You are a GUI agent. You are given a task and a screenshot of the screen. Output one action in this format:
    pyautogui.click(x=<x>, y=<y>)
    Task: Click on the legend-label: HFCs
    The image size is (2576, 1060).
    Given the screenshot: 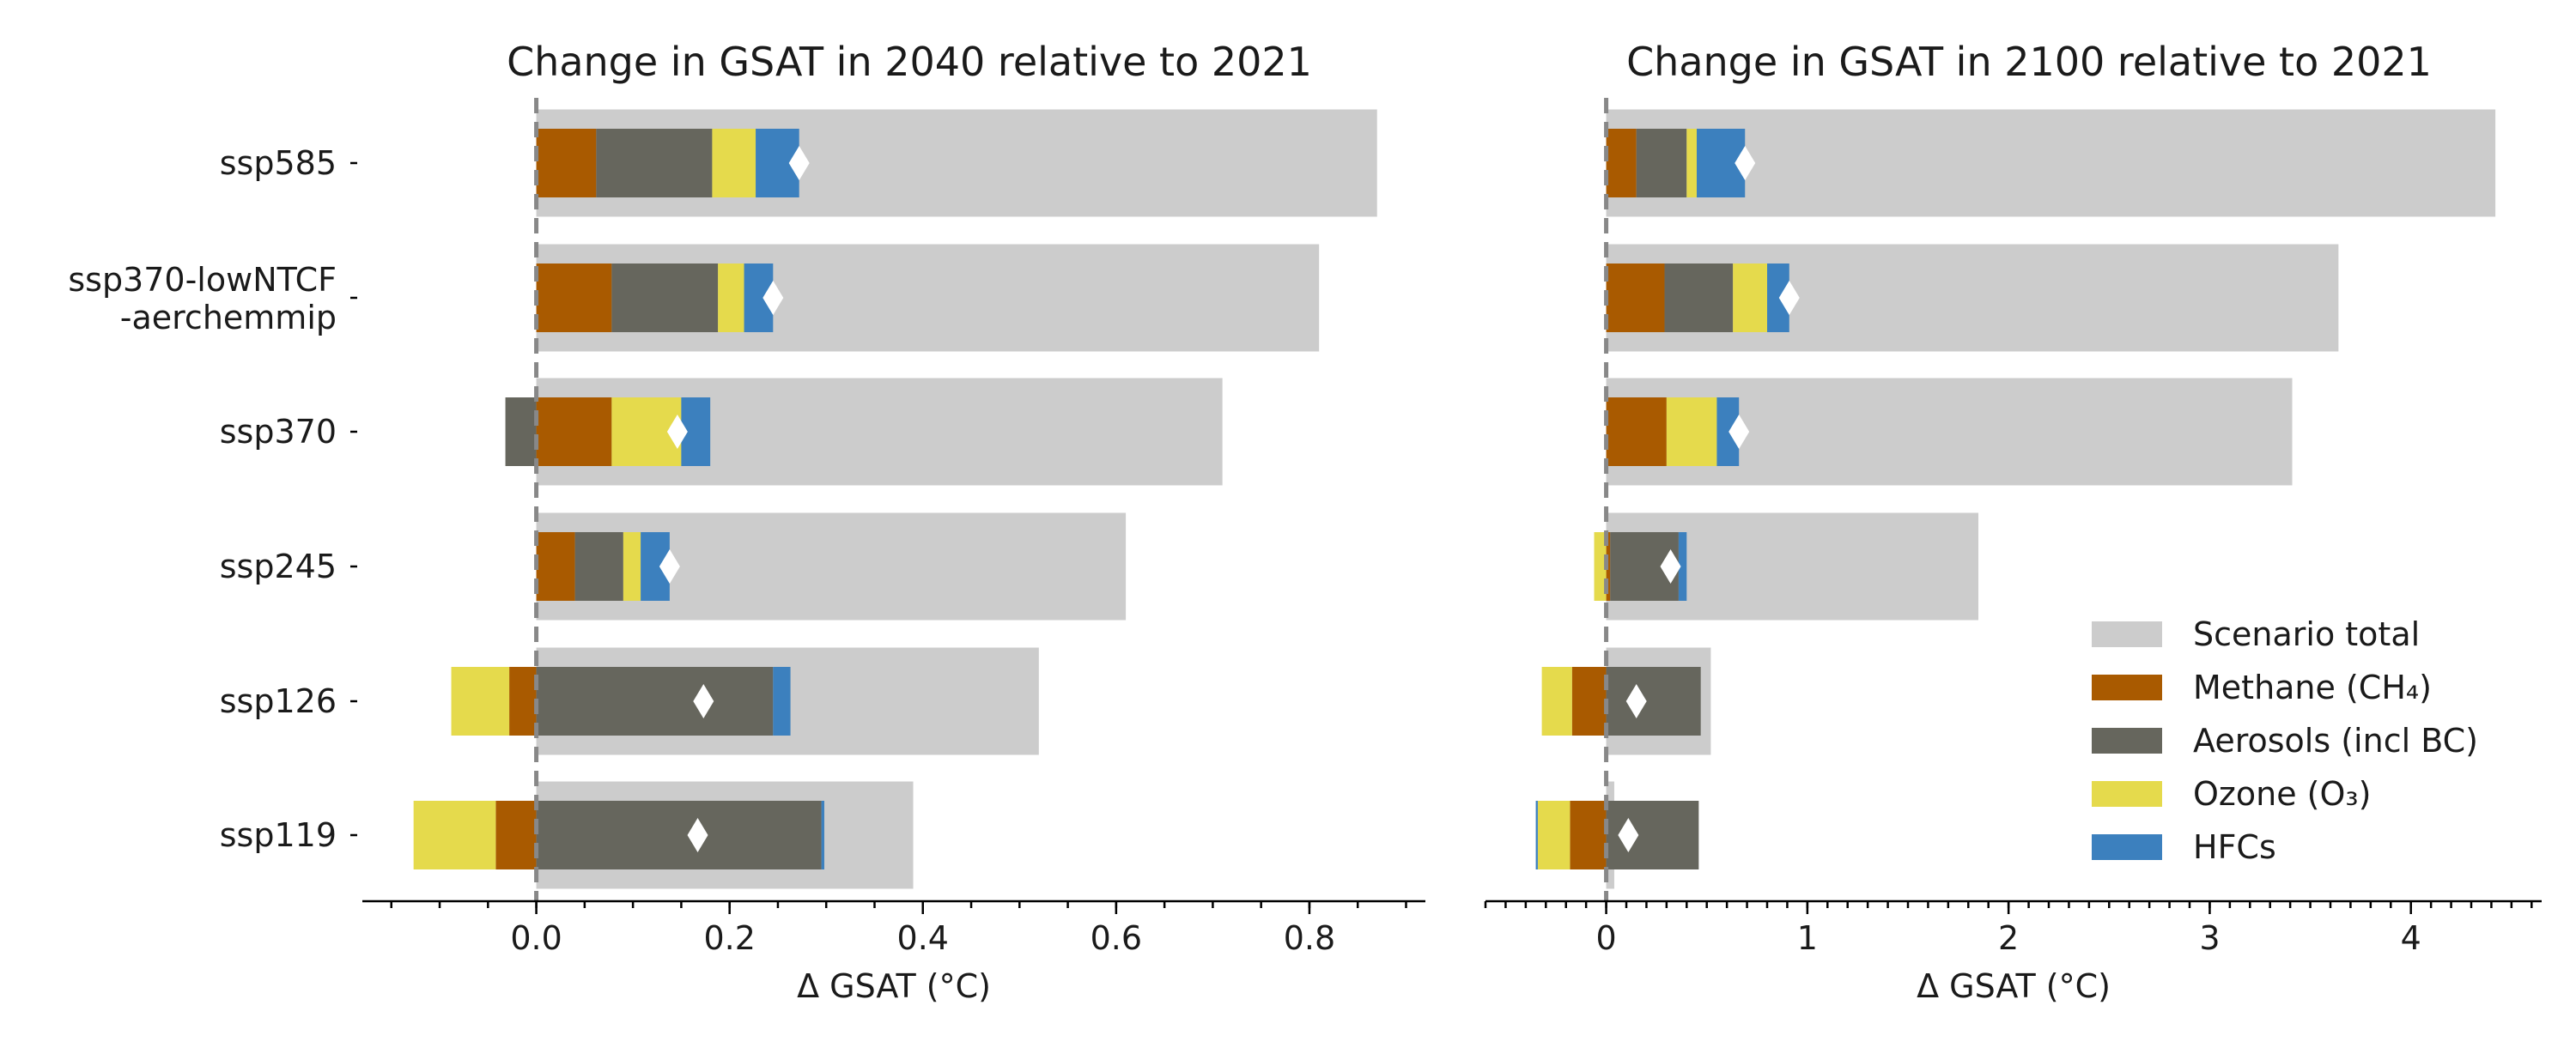 What is the action you would take?
    pyautogui.click(x=2234, y=847)
    